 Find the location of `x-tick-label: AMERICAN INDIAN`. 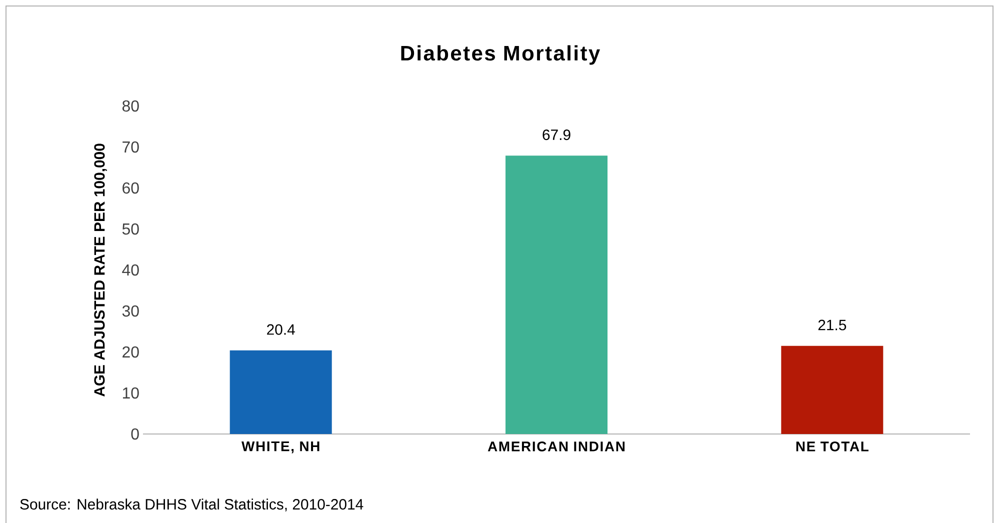

x-tick-label: AMERICAN INDIAN is located at coordinates (556, 446).